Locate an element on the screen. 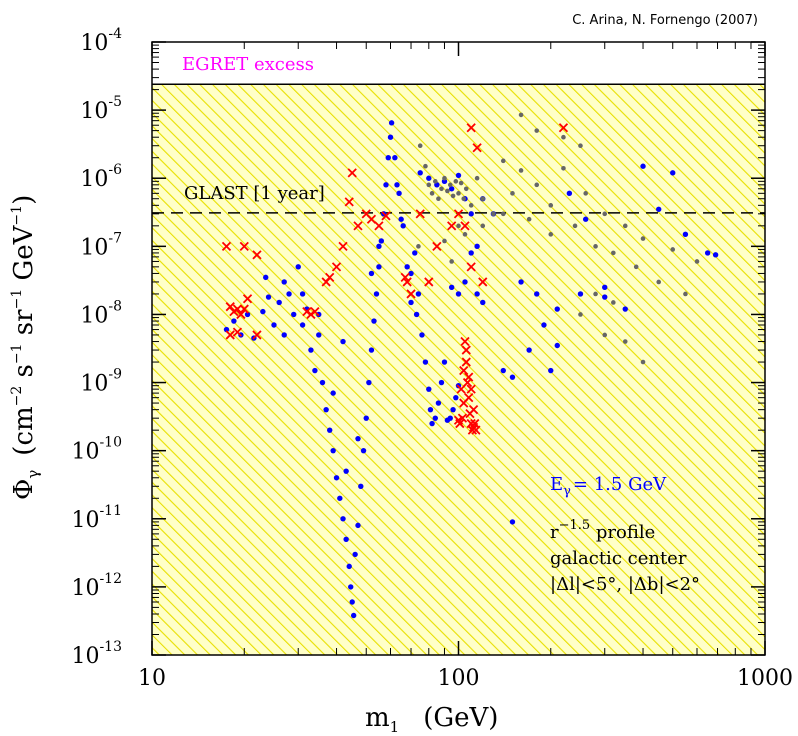 Image resolution: width=798 pixels, height=736 pixels. x-axis-unit: (GeV) is located at coordinates (460, 718).